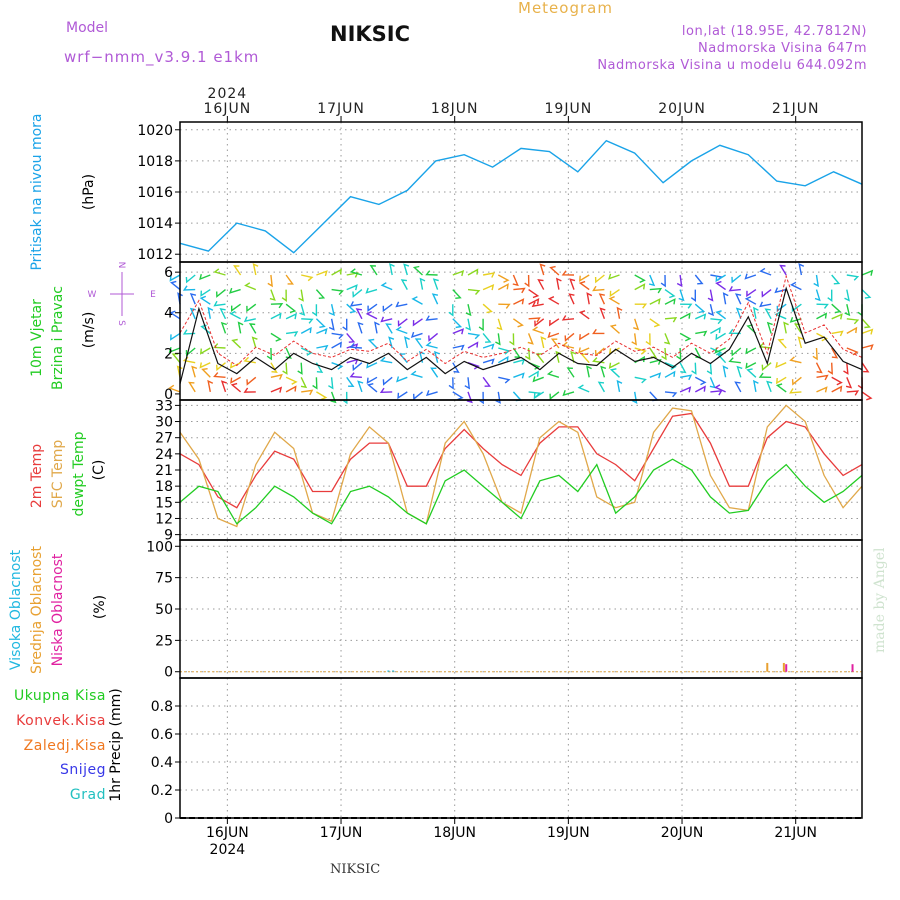  What do you see at coordinates (153, 295) in the screenshot?
I see `compass-east: E` at bounding box center [153, 295].